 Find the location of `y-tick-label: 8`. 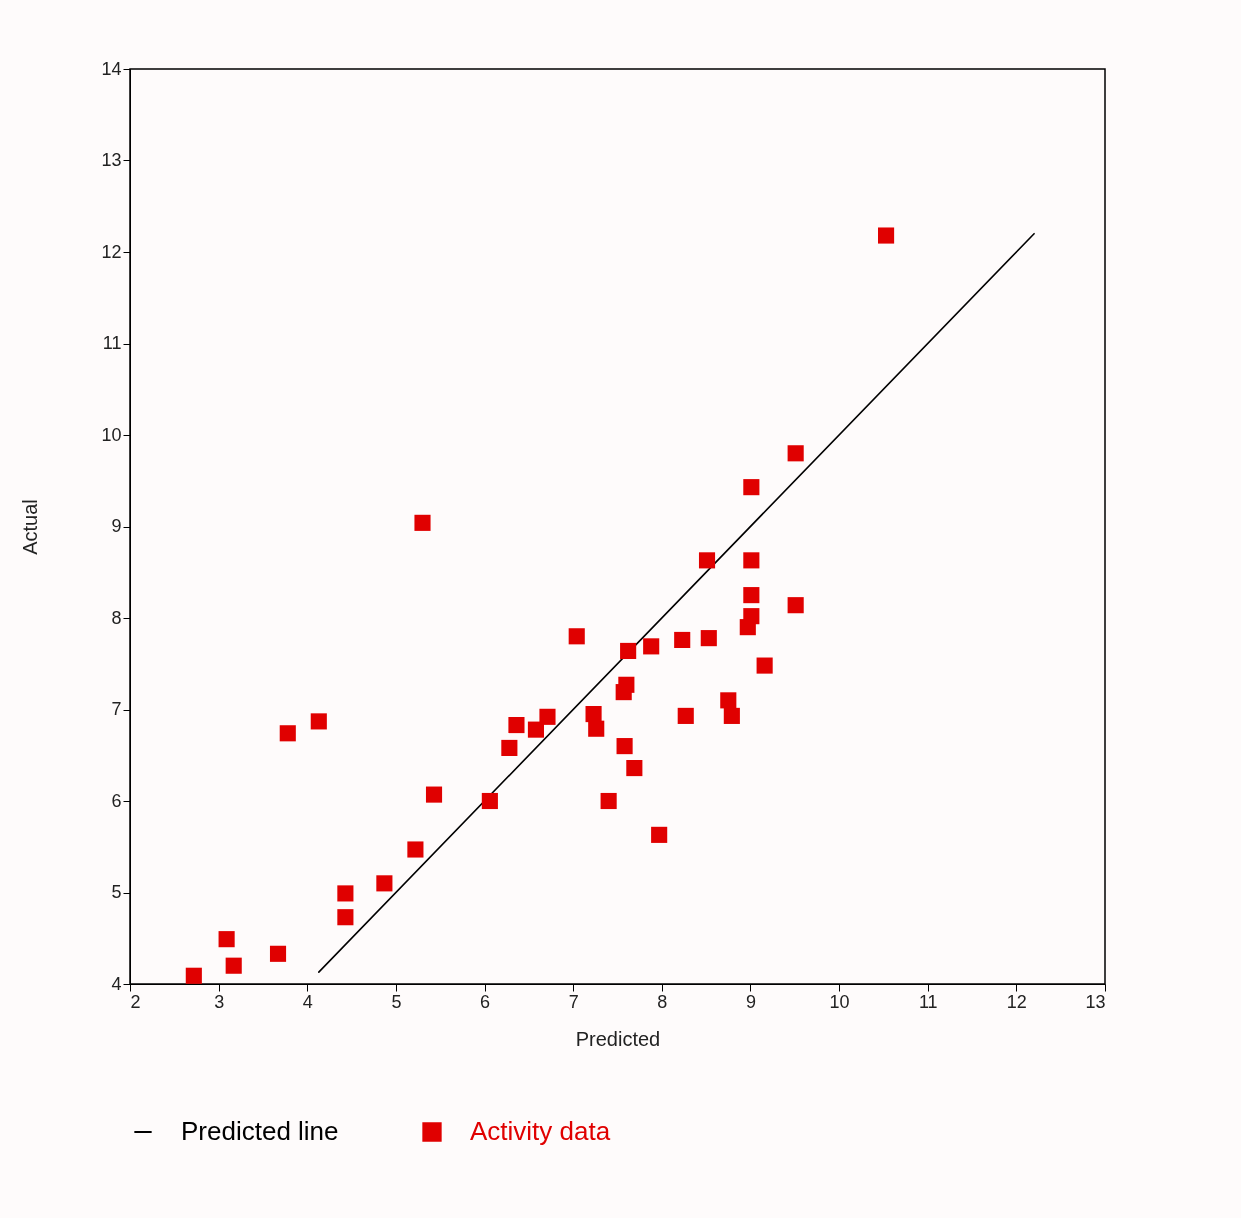

y-tick-label: 8 is located at coordinates (116, 617).